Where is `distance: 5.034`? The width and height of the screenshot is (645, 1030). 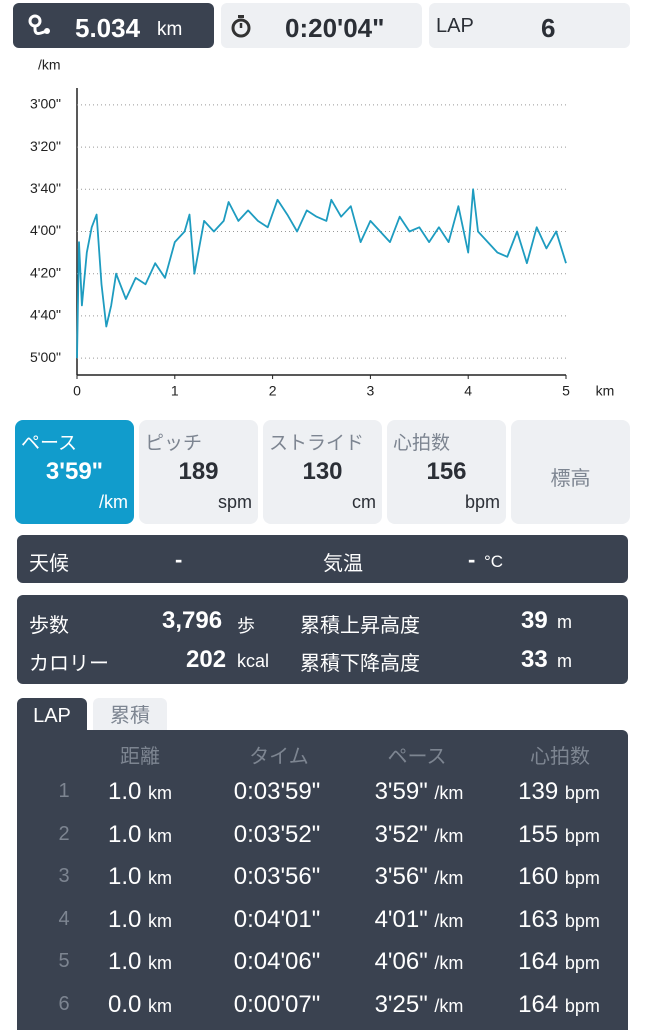
distance: 5.034 is located at coordinates (108, 28).